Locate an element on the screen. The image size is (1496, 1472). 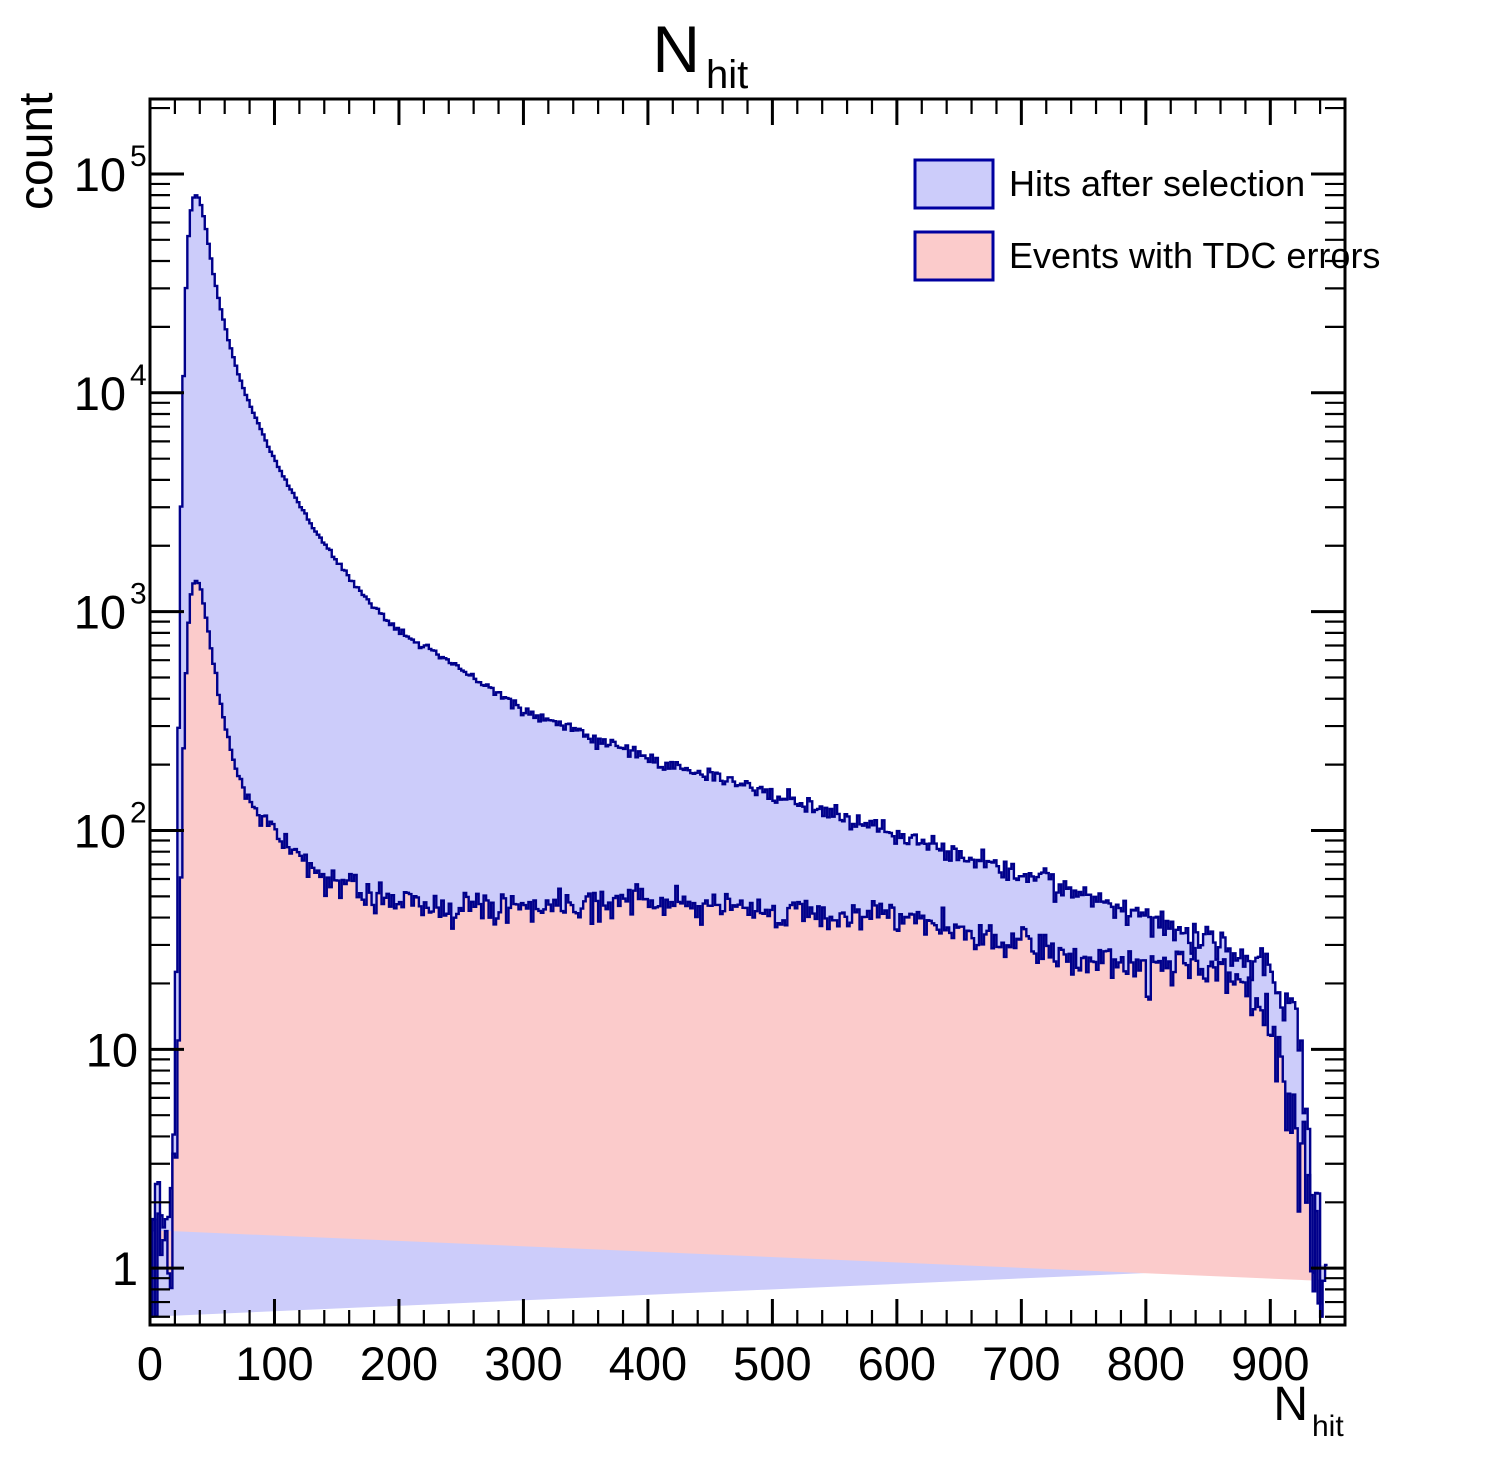
y-tick-label-base: 1 is located at coordinates (125, 1268).